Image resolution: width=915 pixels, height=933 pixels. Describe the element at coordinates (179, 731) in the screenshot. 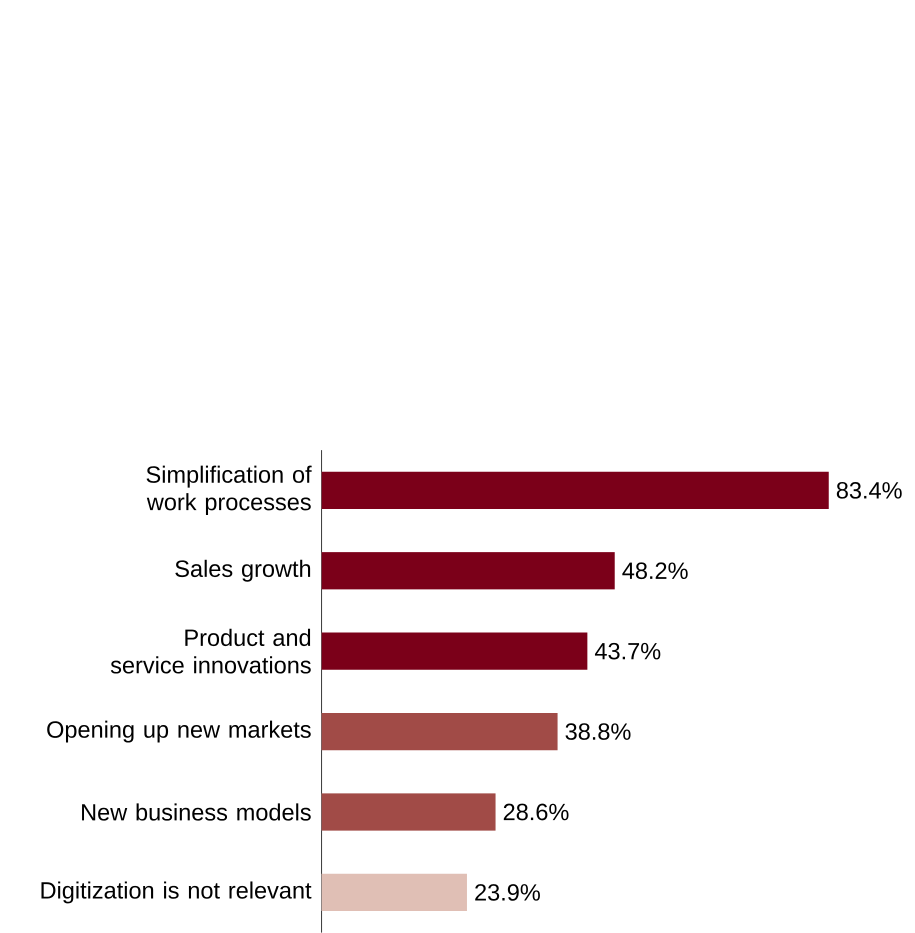

I see `y-tick-label: Opening up new markets` at that location.